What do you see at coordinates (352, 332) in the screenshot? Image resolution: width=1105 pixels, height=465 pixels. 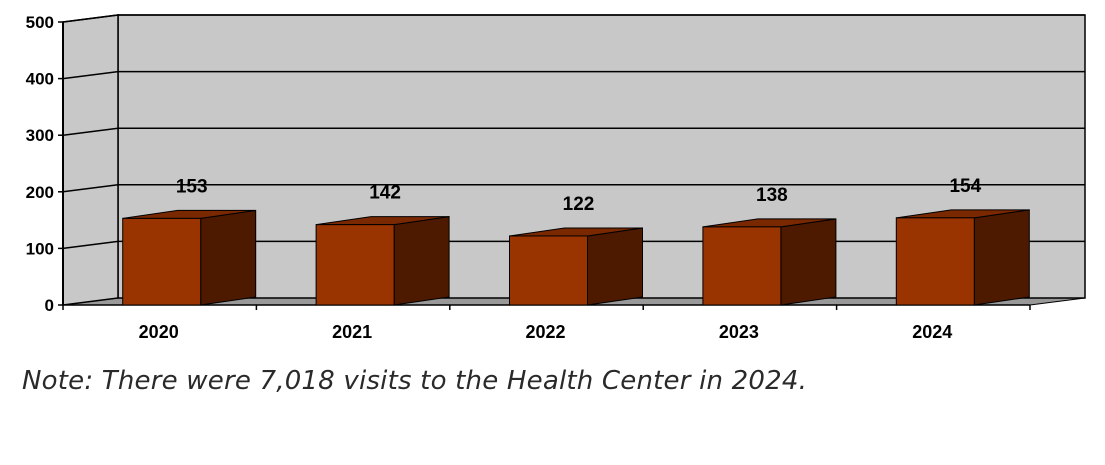 I see `x-tick-label: 2021` at bounding box center [352, 332].